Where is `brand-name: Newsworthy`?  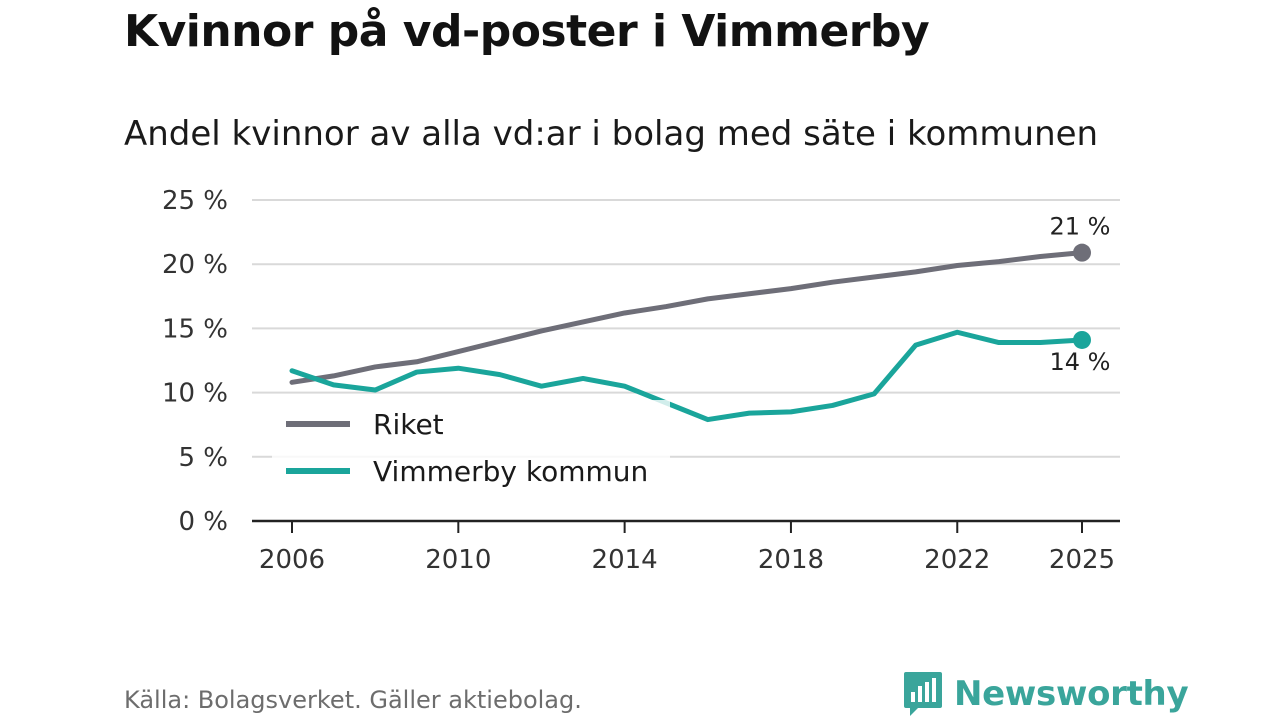
brand-name: Newsworthy is located at coordinates (1071, 694).